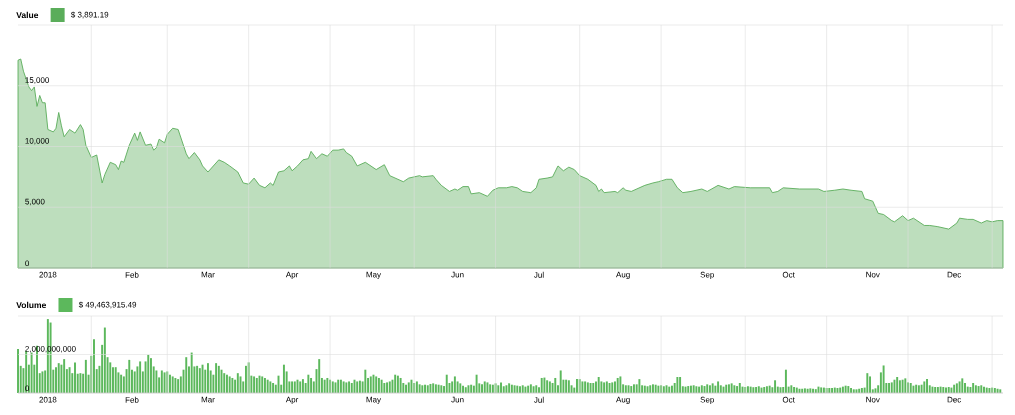 The height and width of the screenshot is (415, 1015). Describe the element at coordinates (35, 202) in the screenshot. I see `y-tick-label: 5,000` at that location.